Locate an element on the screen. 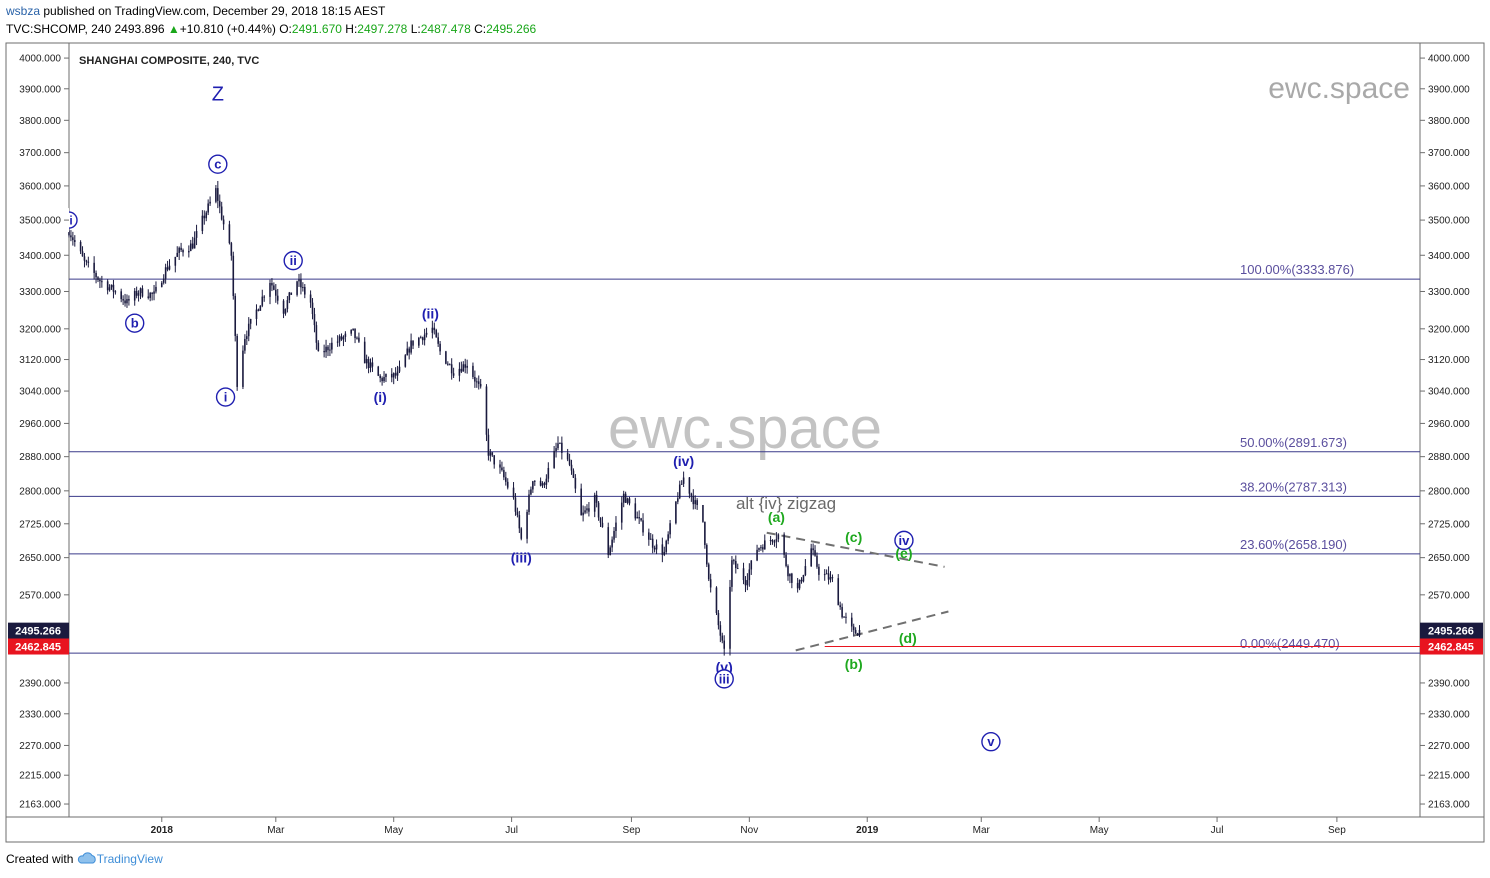 This screenshot has height=878, width=1490. y-tick-label-left: 4000.000 is located at coordinates (40, 59).